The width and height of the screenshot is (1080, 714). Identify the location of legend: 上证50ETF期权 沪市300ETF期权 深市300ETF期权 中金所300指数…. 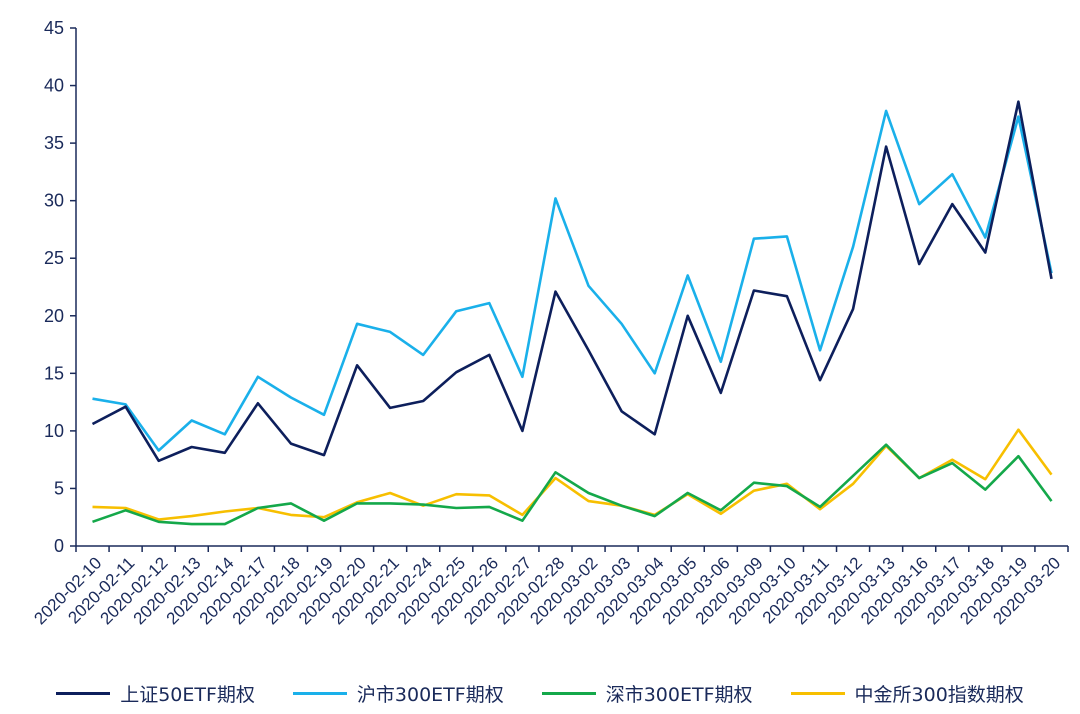
(540, 693).